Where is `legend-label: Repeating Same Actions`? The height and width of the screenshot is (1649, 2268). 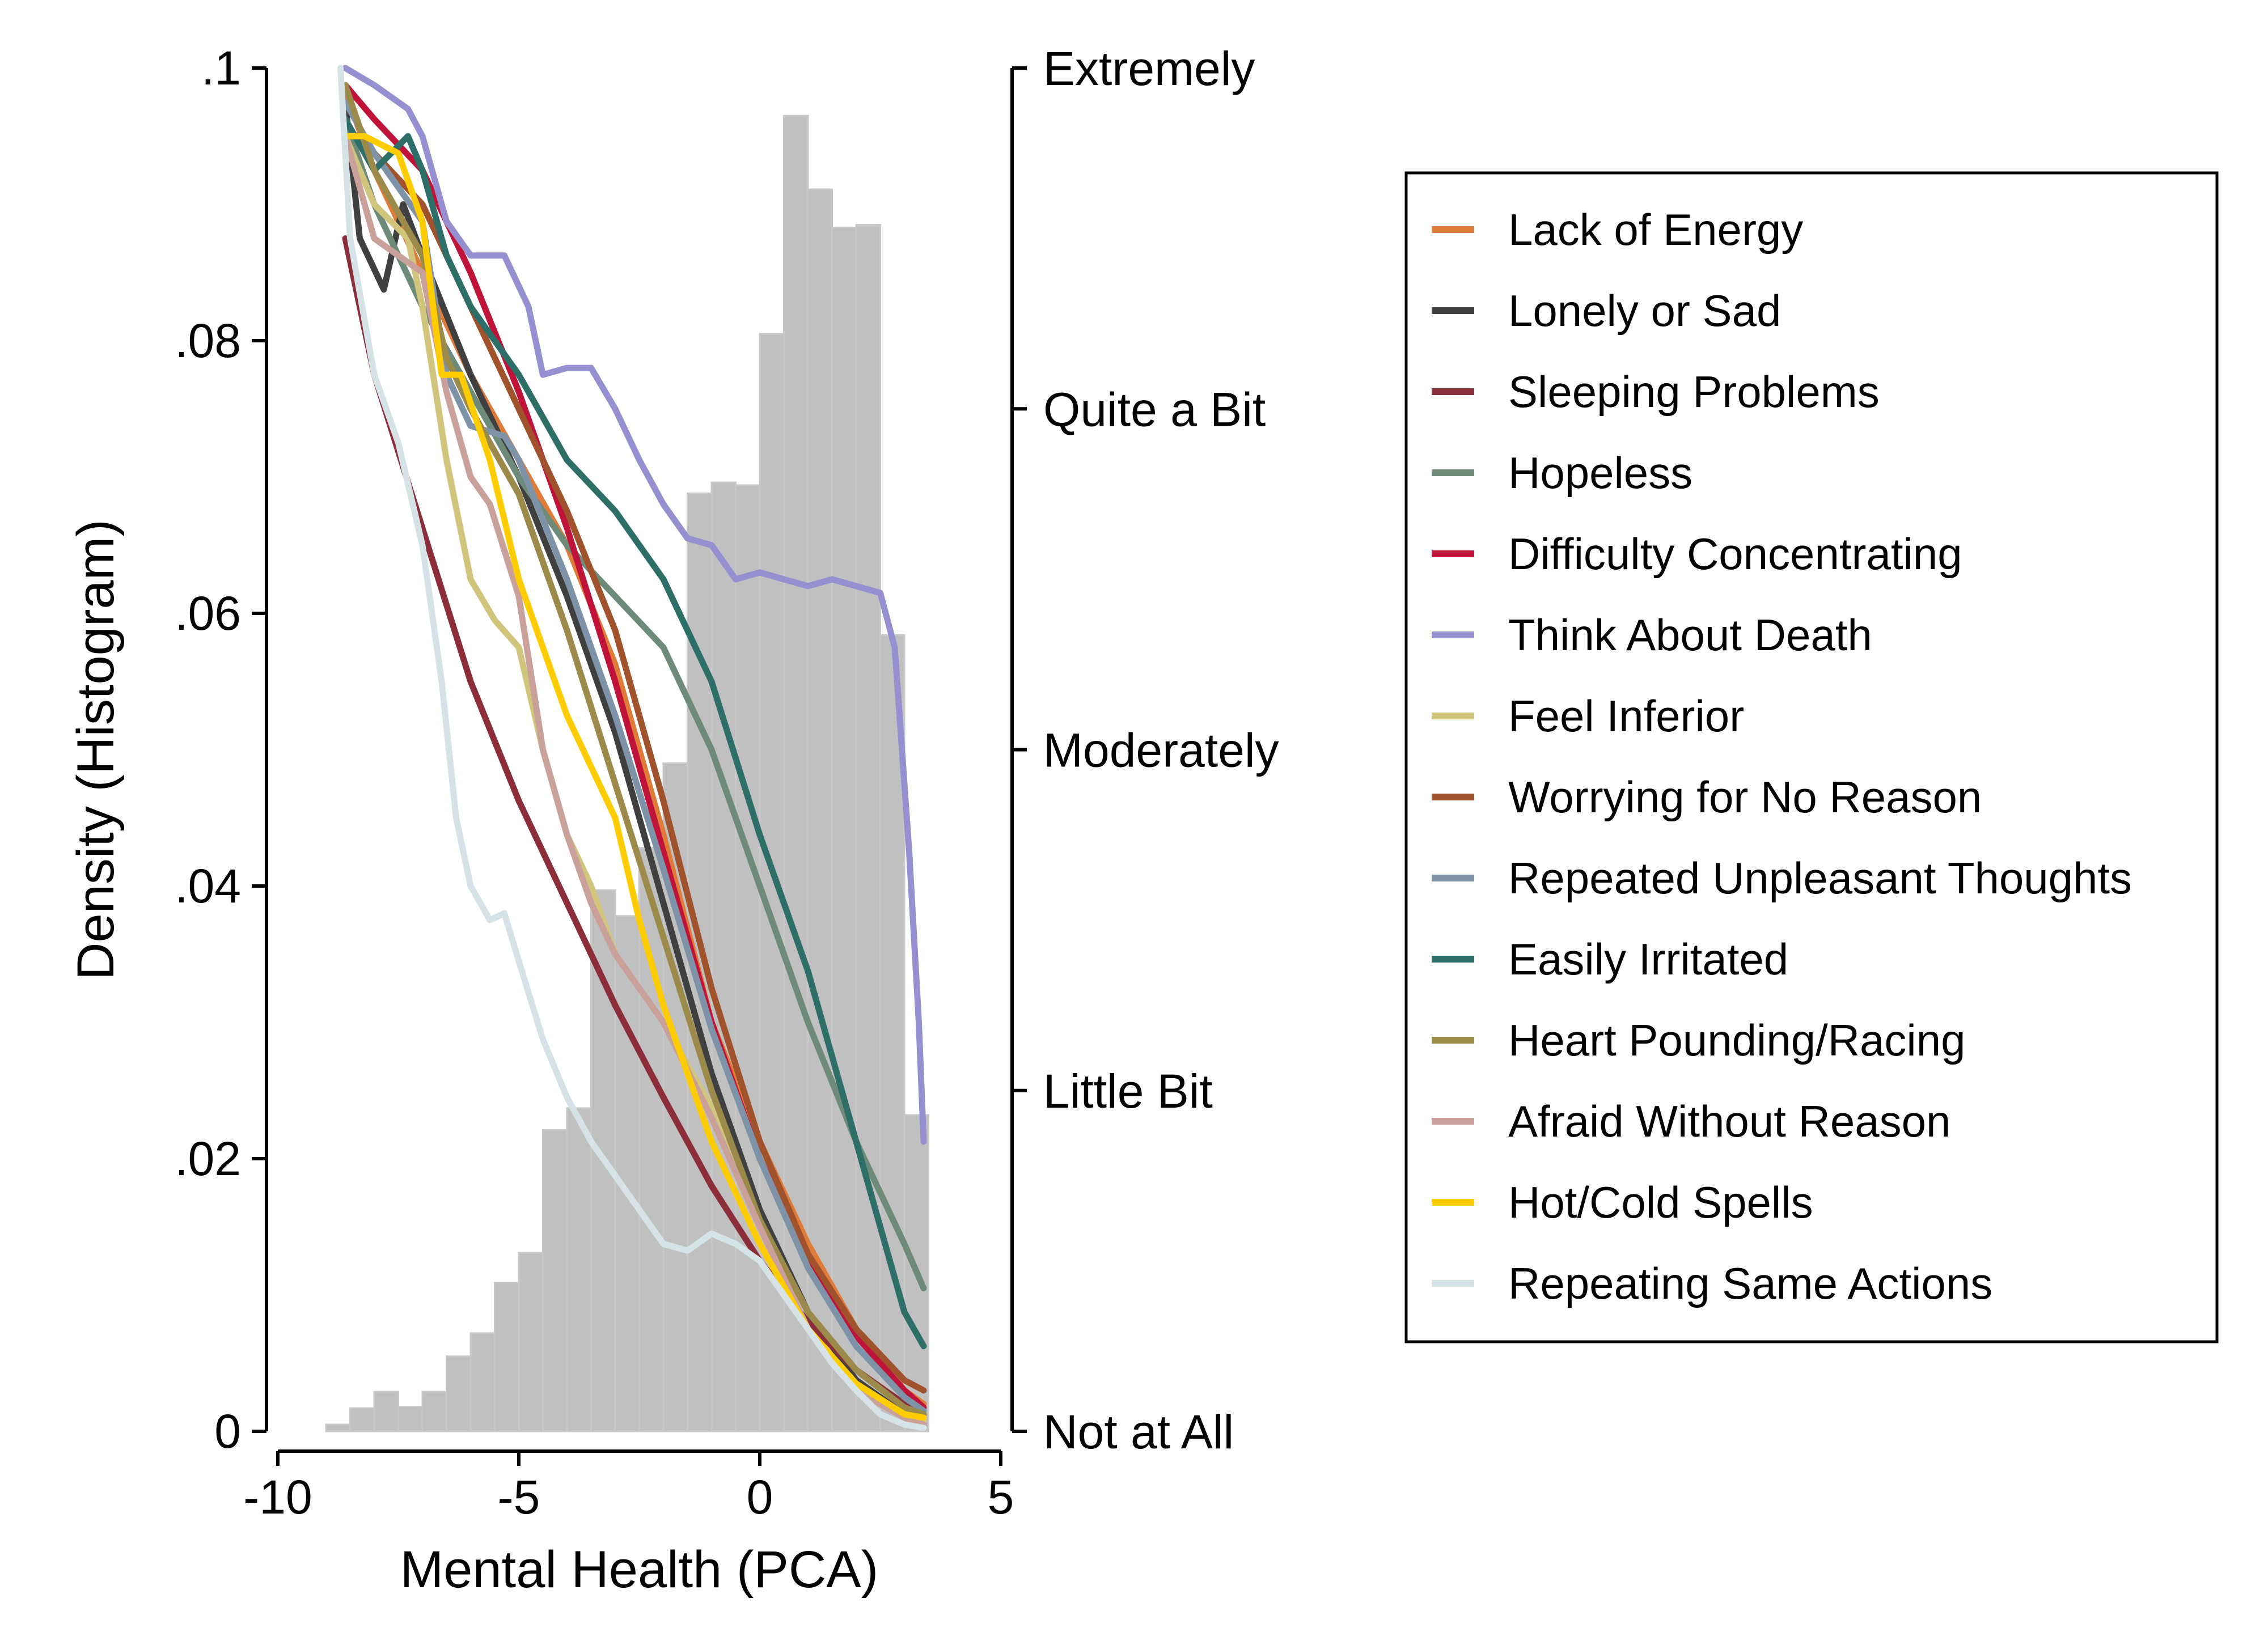 legend-label: Repeating Same Actions is located at coordinates (1750, 1283).